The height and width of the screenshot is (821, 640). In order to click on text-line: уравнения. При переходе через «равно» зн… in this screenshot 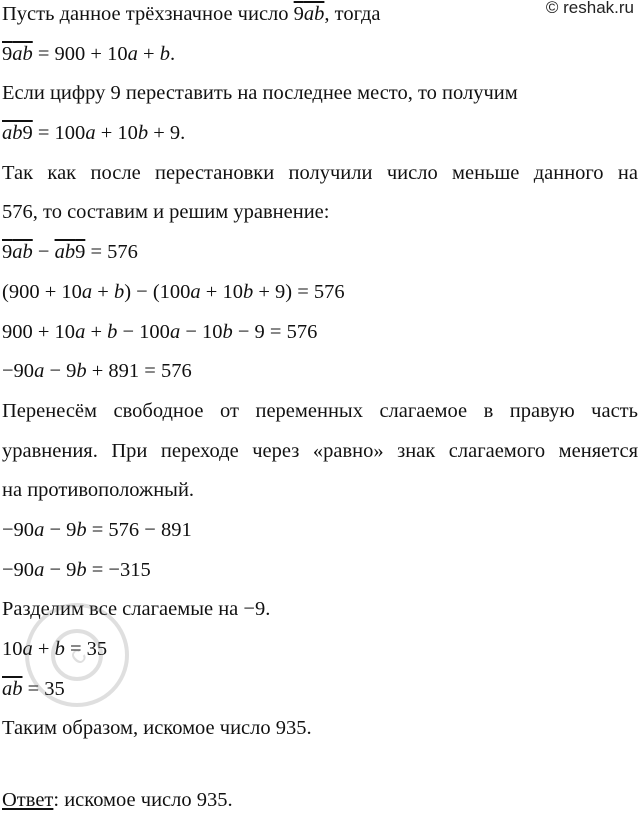, I will do `click(320, 452)`.